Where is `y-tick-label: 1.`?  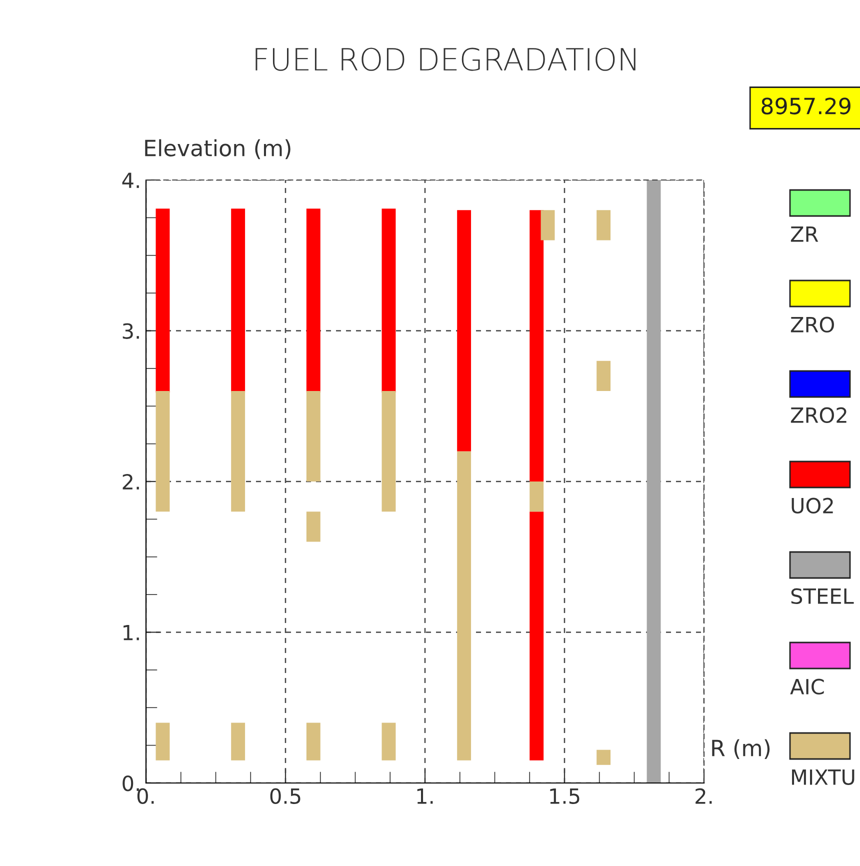
y-tick-label: 1. is located at coordinates (131, 632).